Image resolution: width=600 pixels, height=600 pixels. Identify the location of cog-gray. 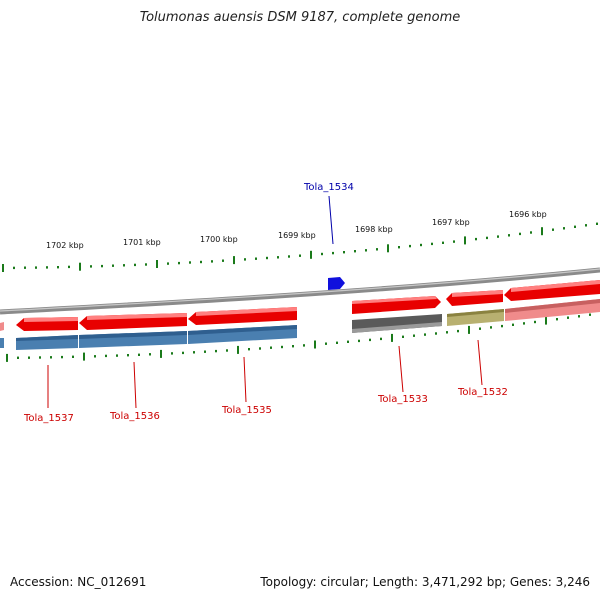
(397, 323).